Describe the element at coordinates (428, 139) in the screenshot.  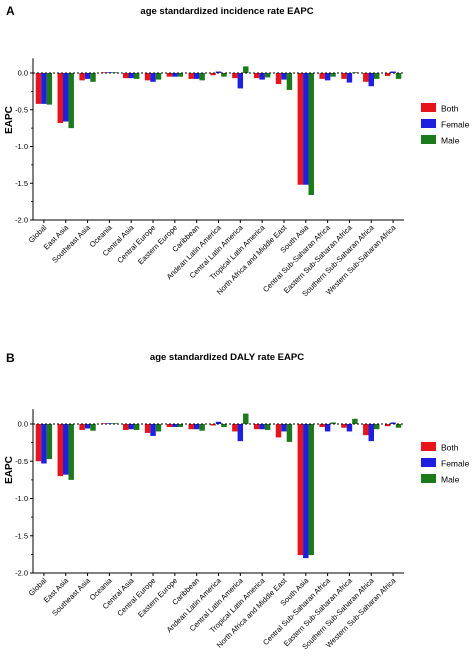
I see `legend-swatch-male` at that location.